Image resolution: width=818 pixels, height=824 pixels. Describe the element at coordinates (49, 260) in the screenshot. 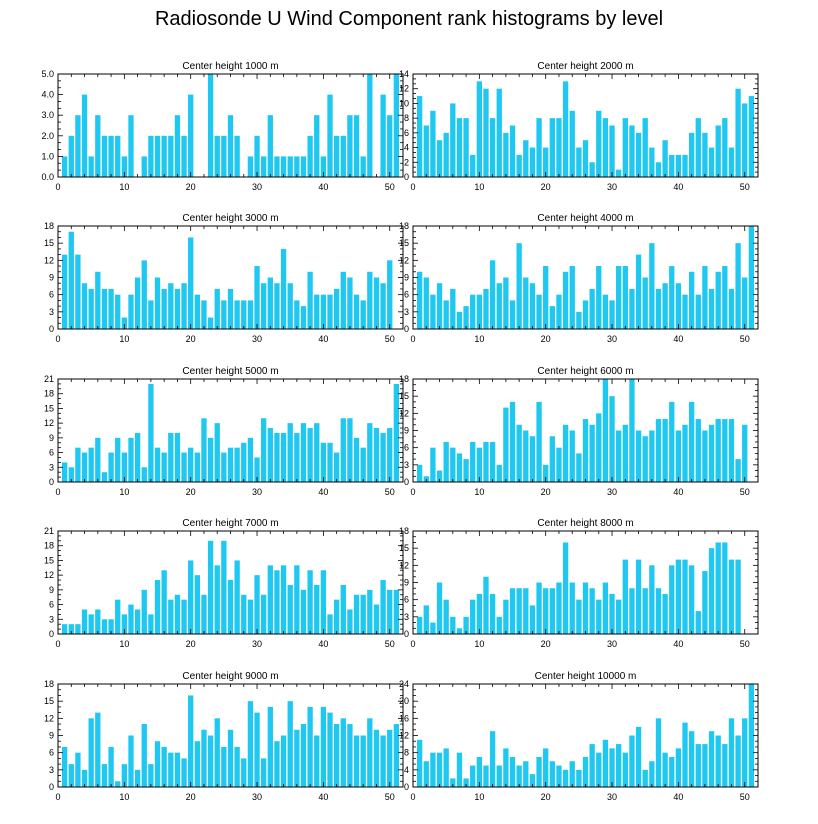

I see `y-tick-label: 12` at that location.